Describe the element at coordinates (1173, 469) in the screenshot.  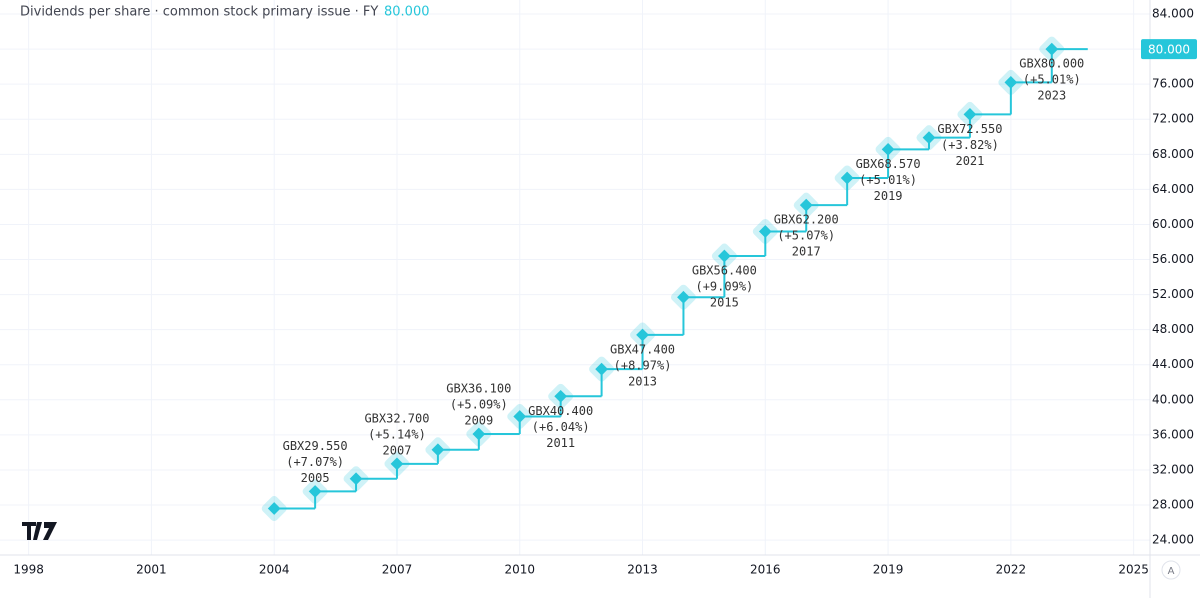
I see `y-tick-label: 32.000` at that location.